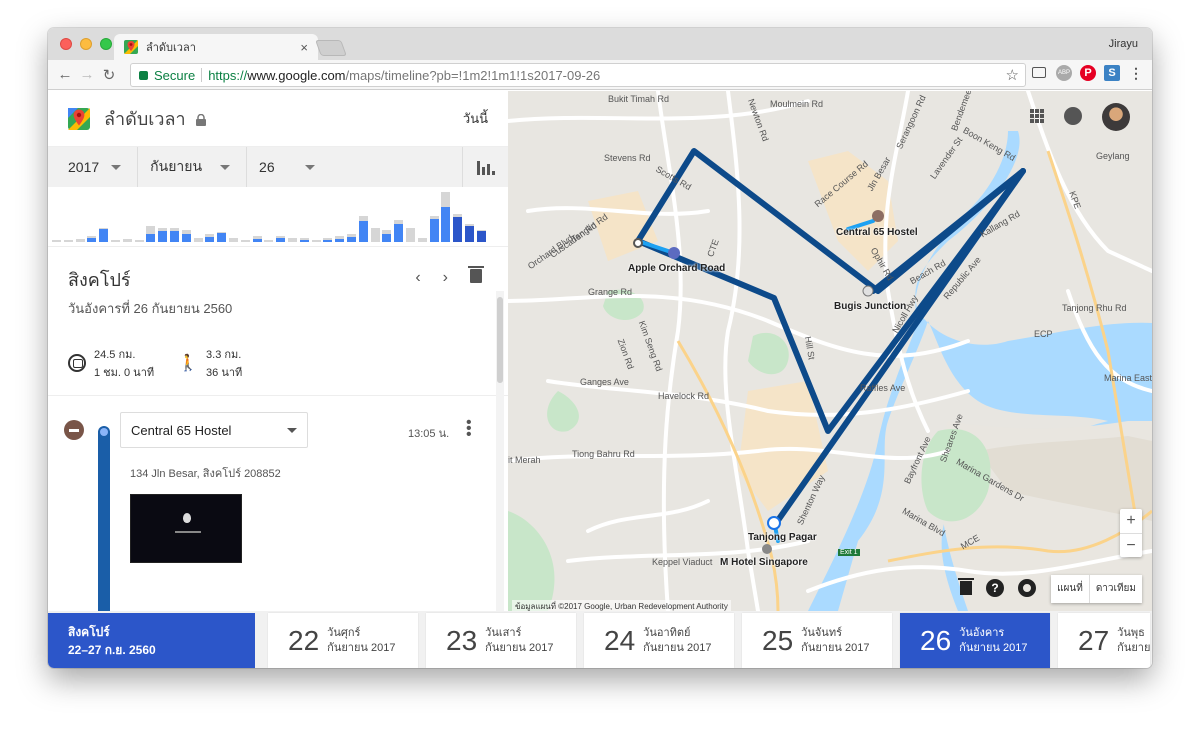 This screenshot has height=736, width=1200. I want to click on visit-place-select: Central 65 Hostel, so click(214, 430).